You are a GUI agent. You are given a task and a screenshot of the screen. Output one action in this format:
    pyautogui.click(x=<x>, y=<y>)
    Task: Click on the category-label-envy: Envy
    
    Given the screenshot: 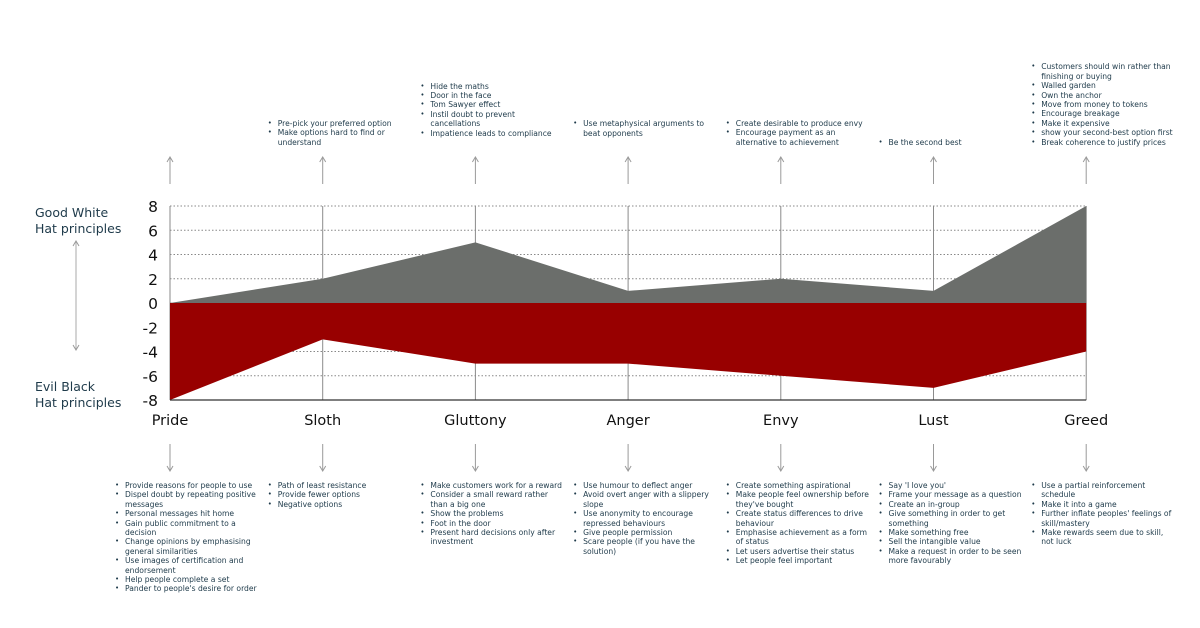 What is the action you would take?
    pyautogui.click(x=781, y=421)
    